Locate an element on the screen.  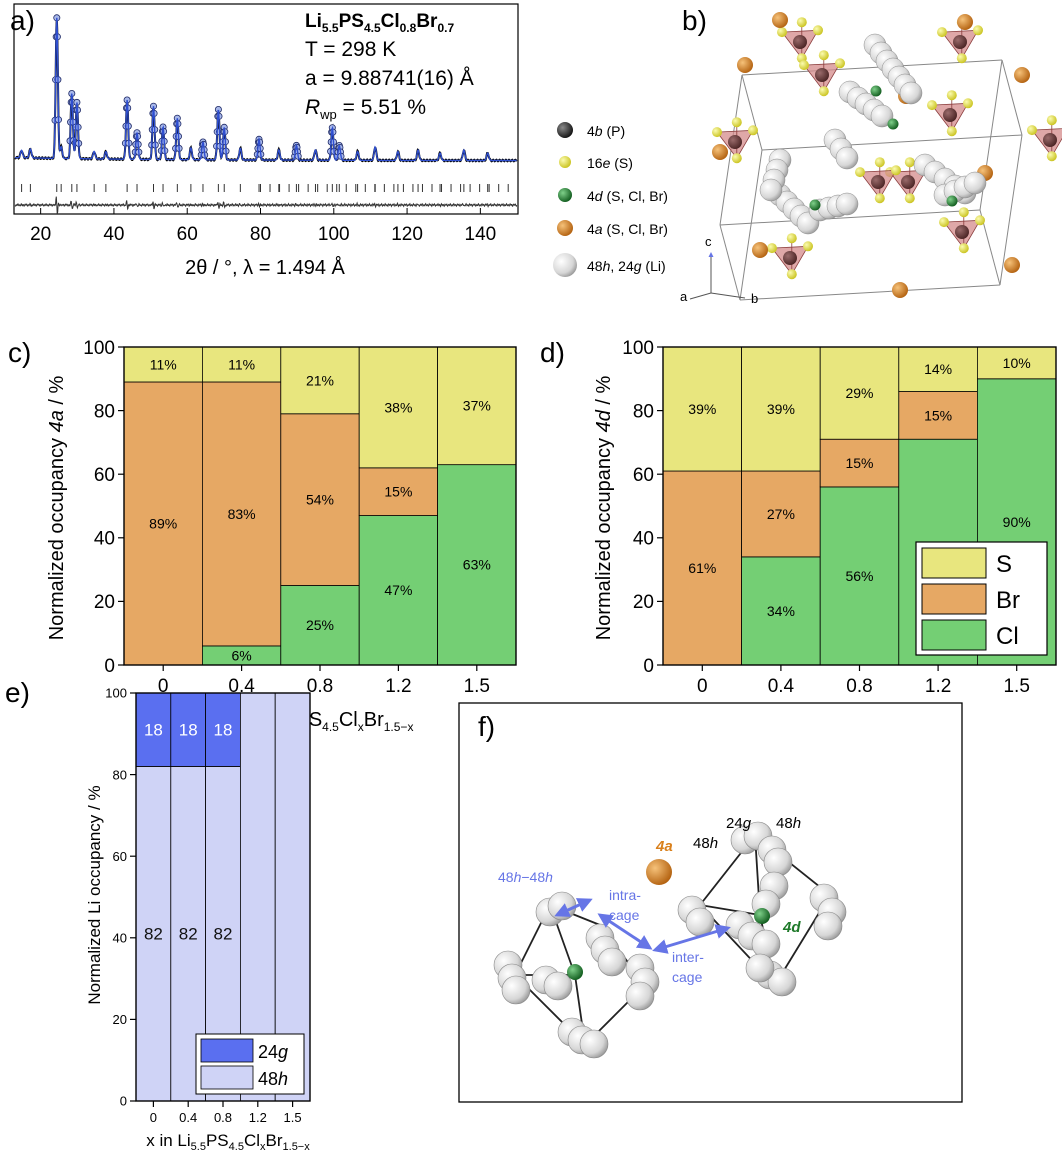
data-label: 21% is located at coordinates (320, 380).